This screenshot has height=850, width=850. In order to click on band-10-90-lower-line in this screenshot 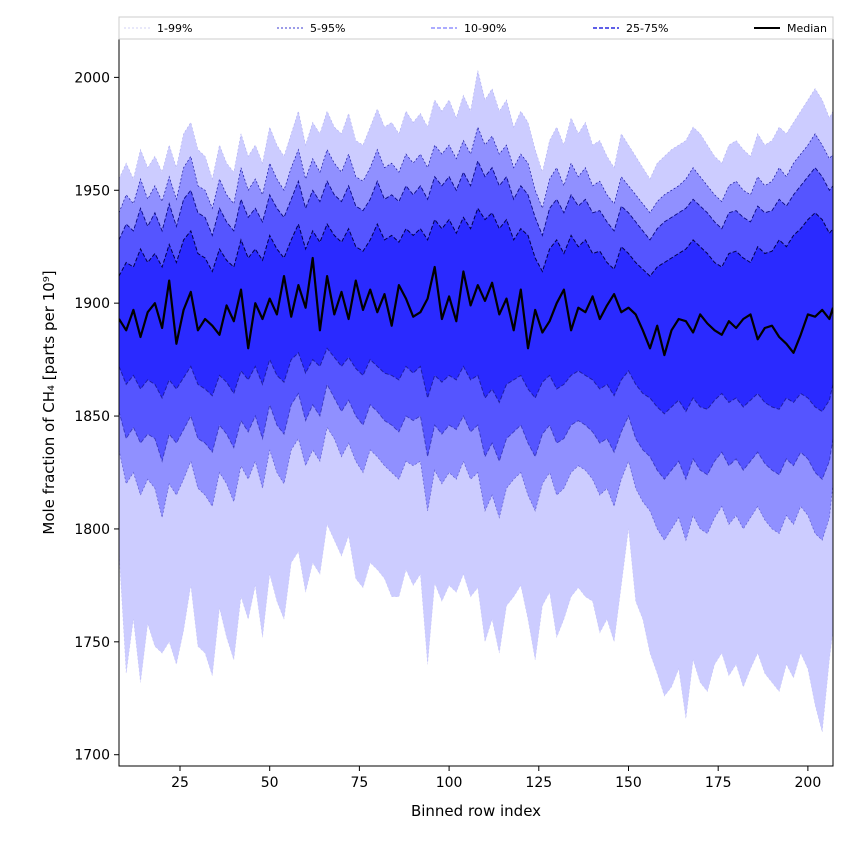, I will do `click(476, 432)`.